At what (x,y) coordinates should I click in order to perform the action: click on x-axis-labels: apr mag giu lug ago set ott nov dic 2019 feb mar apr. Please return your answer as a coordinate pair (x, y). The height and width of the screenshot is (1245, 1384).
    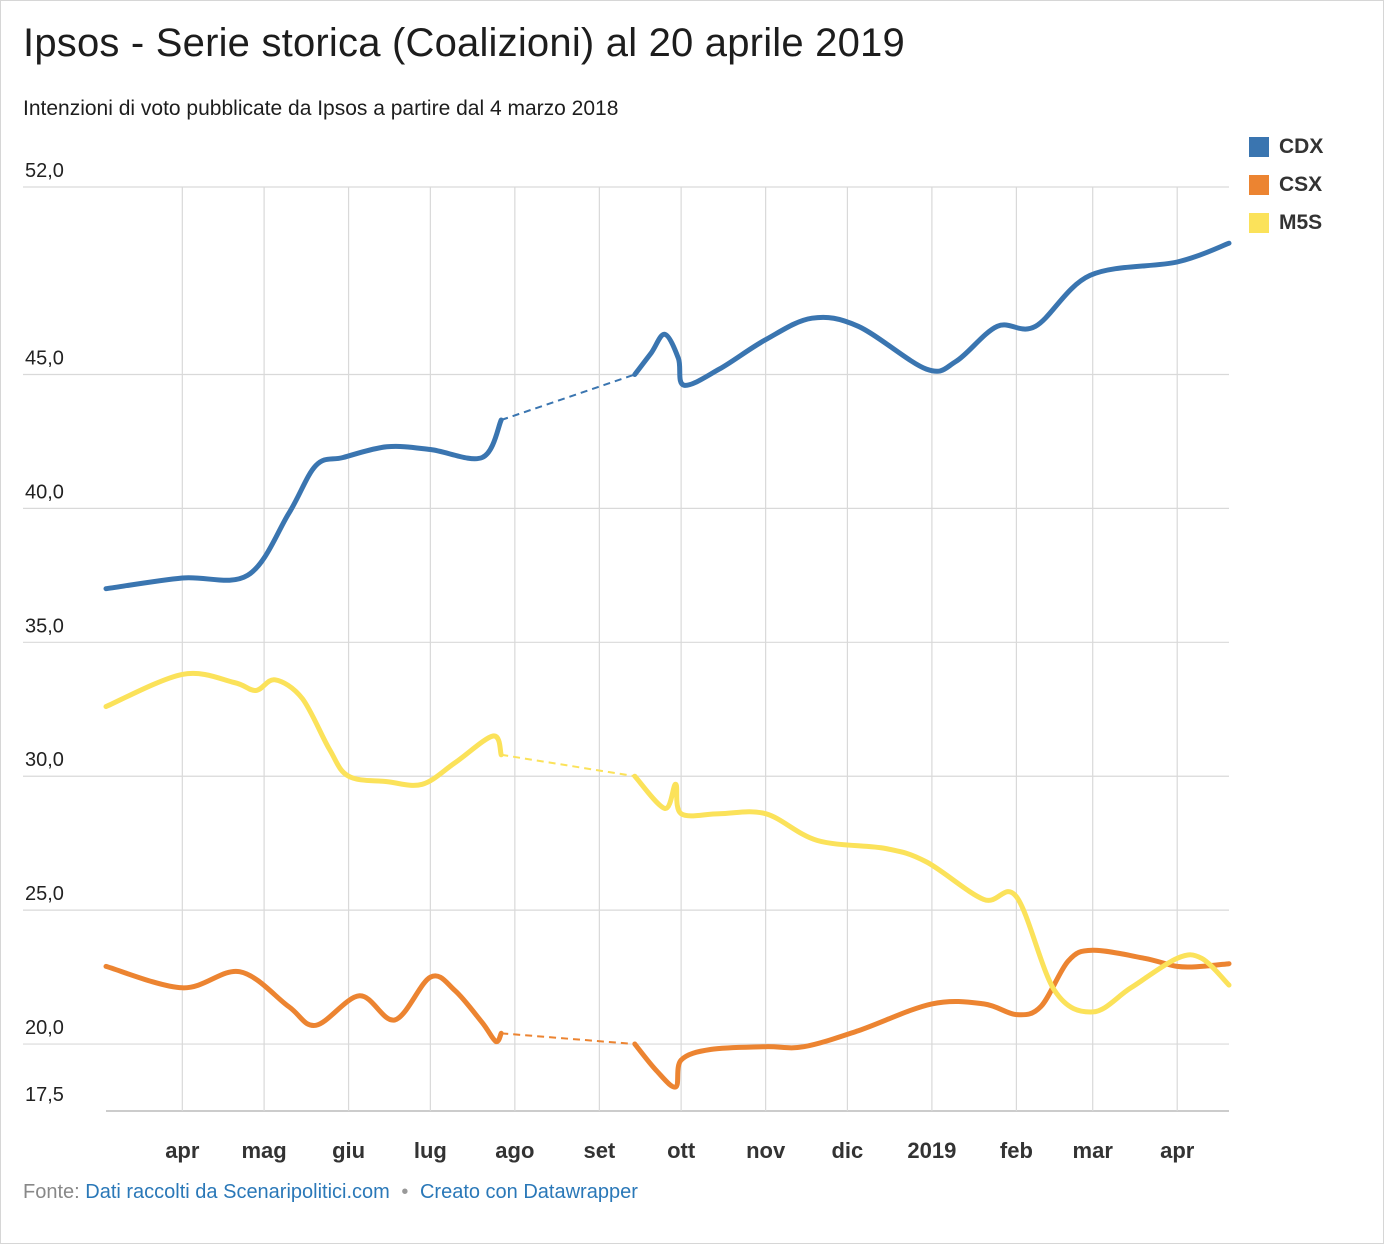
    Looking at the image, I should click on (680, 1150).